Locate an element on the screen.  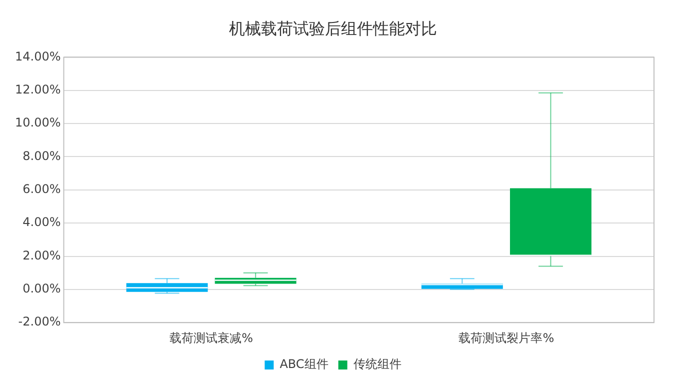
x-tick-label: 载荷测试衰减% is located at coordinates (212, 337).